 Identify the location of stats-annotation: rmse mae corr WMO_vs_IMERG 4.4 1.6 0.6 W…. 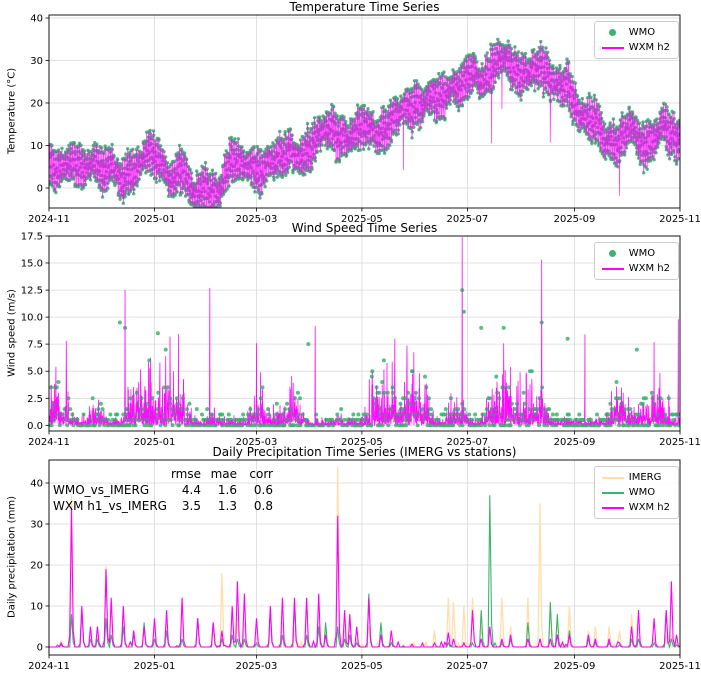
(163, 490).